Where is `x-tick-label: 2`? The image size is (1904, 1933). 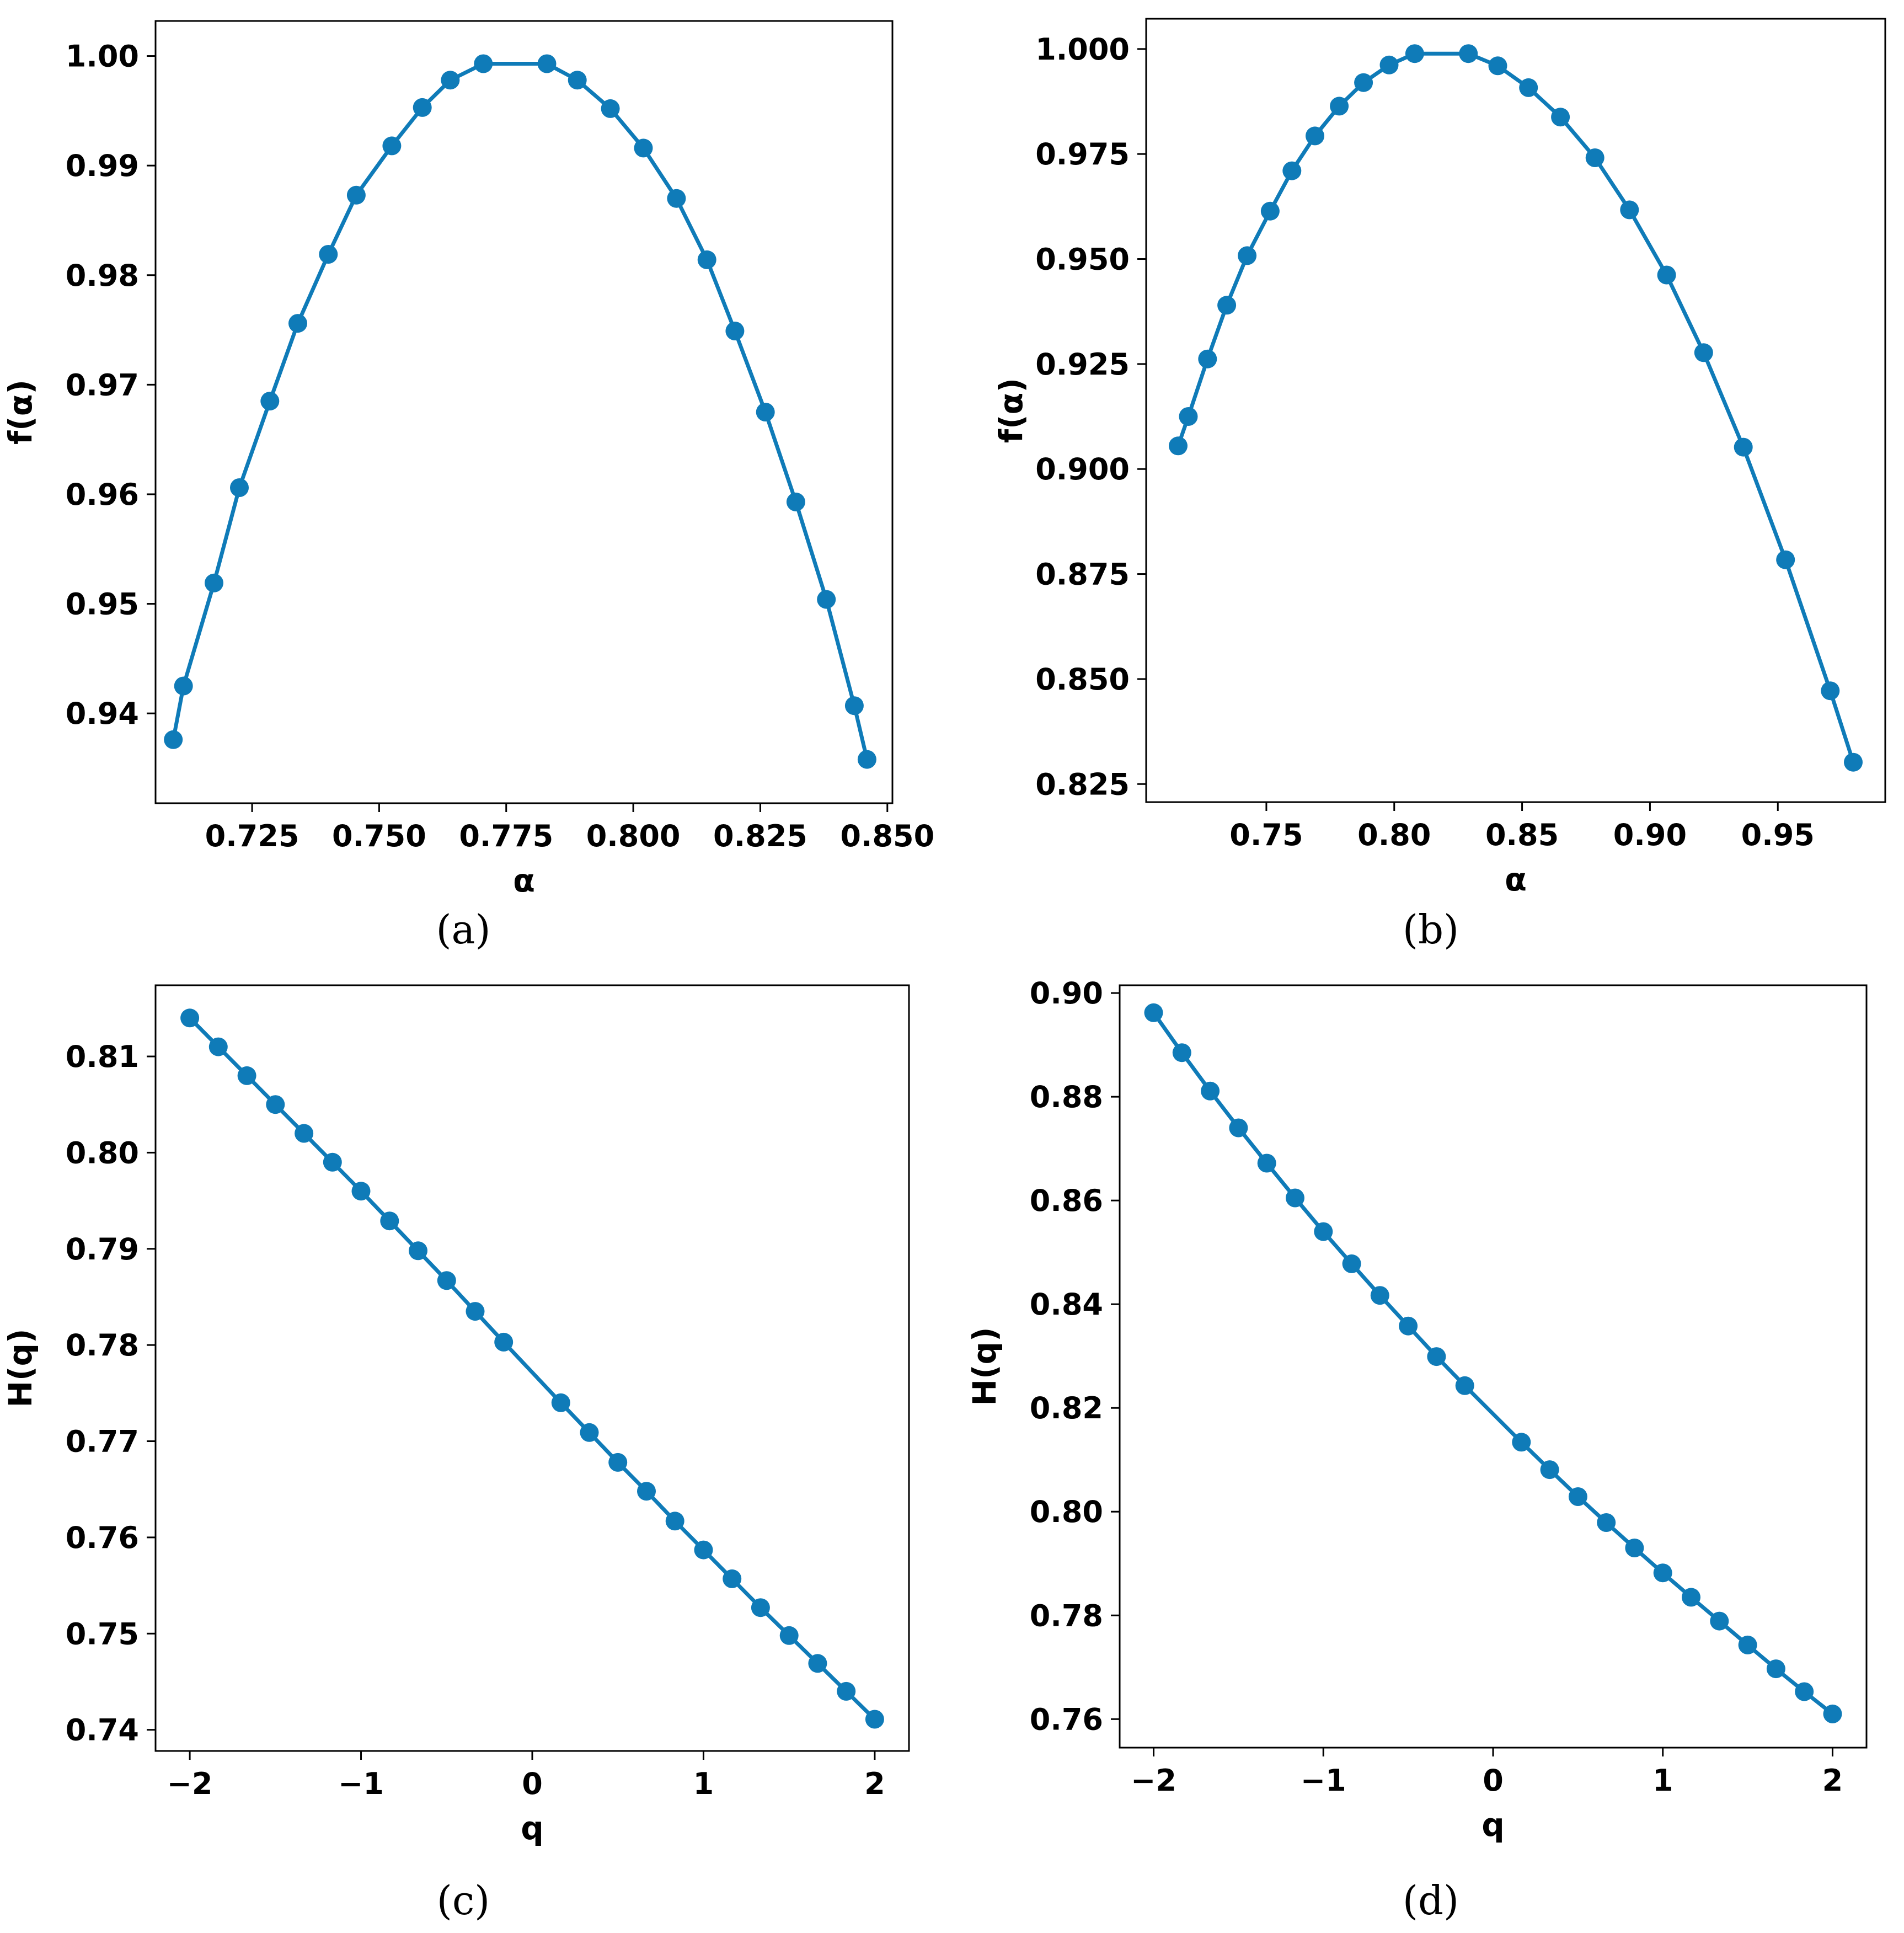
x-tick-label: 2 is located at coordinates (875, 1783).